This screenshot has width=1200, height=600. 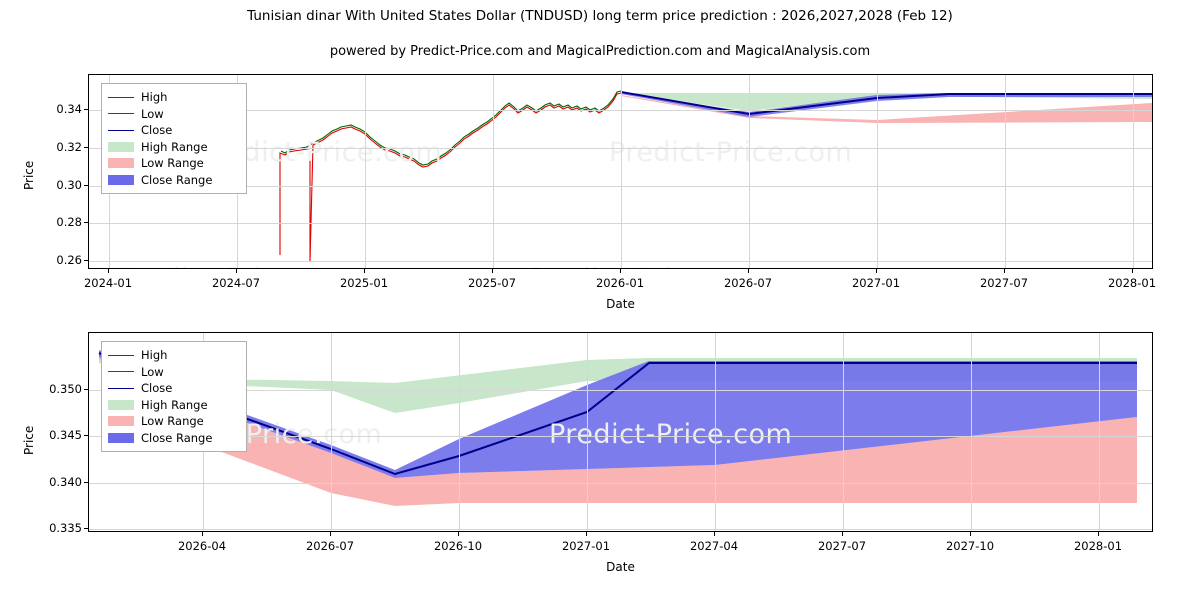 What do you see at coordinates (154, 97) in the screenshot?
I see `legend-label: High` at bounding box center [154, 97].